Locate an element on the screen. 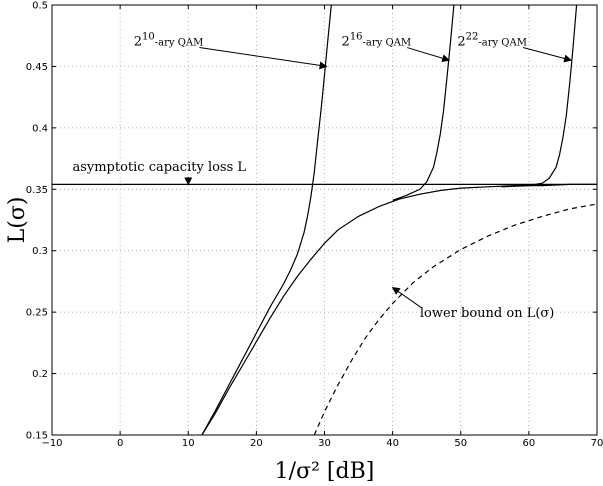 This screenshot has height=486, width=603. x-tick-label: 0 is located at coordinates (120, 443).